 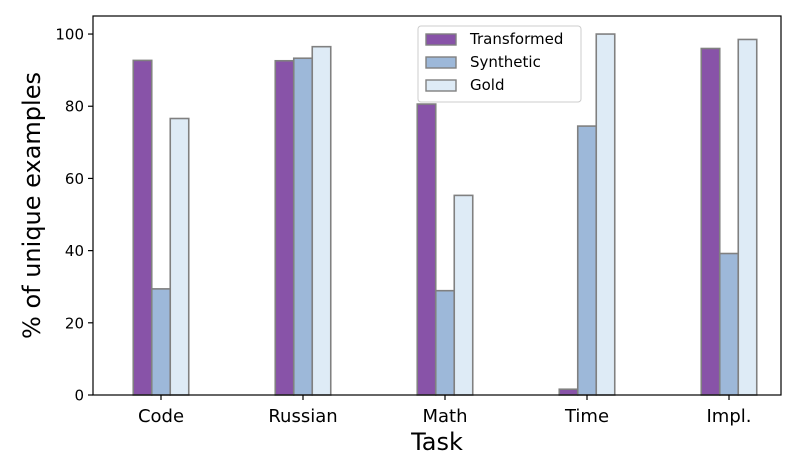 What do you see at coordinates (436, 442) in the screenshot?
I see `x-axis-title: Task` at bounding box center [436, 442].